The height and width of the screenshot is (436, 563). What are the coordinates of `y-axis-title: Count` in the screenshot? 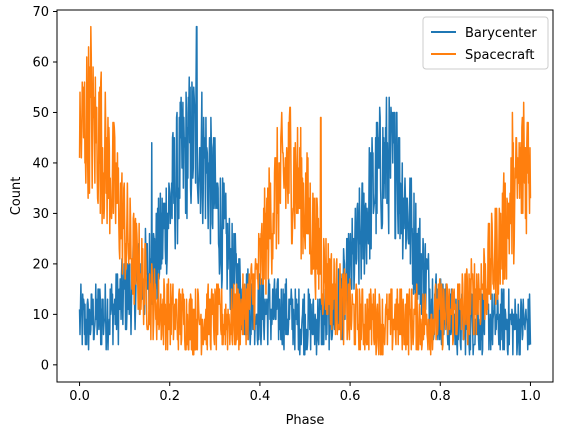 It's located at (16, 196).